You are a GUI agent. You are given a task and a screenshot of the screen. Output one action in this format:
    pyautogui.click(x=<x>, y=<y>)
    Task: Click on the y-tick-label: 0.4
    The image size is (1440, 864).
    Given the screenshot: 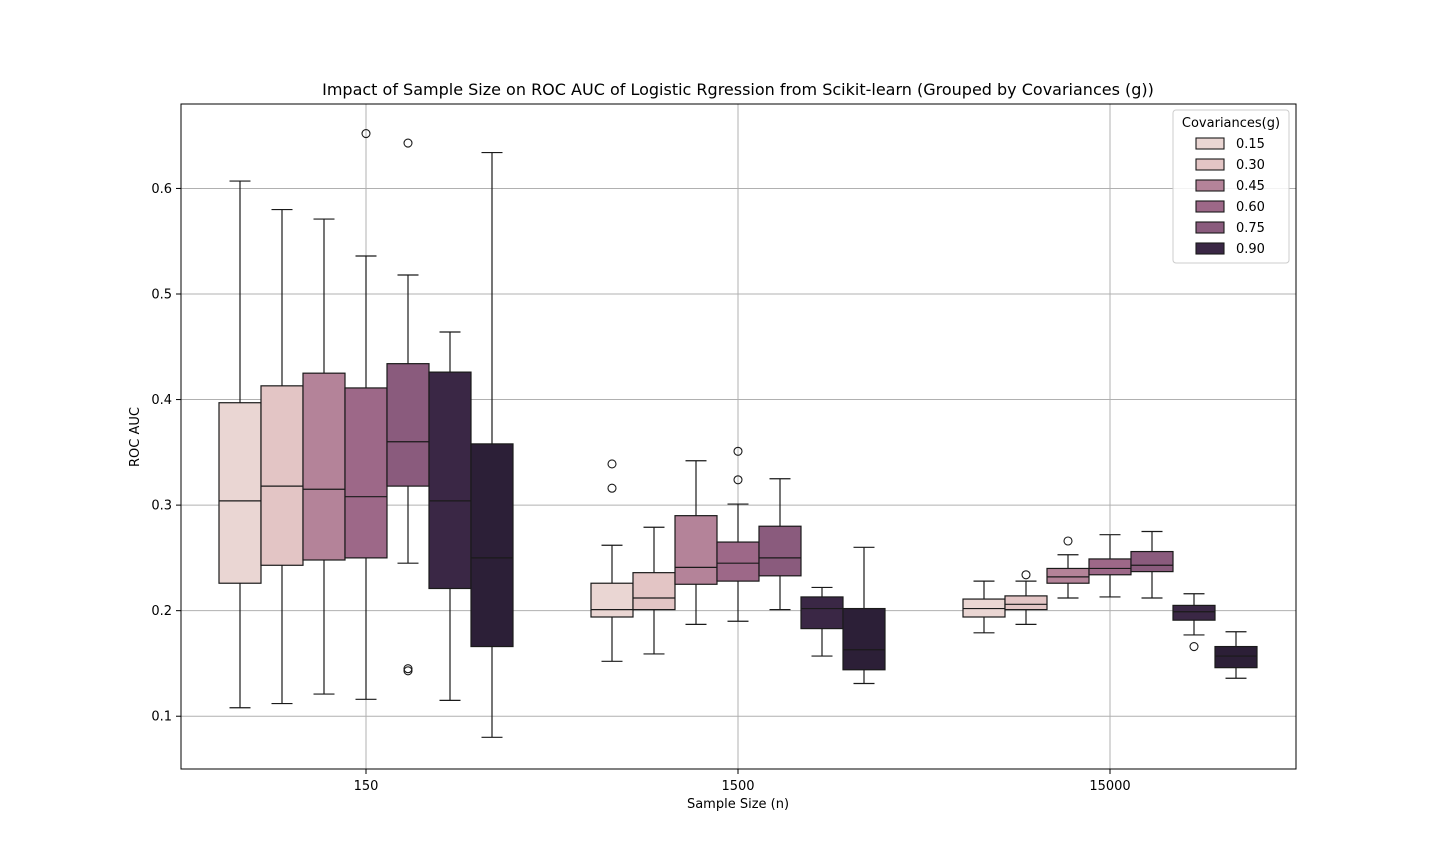 What is the action you would take?
    pyautogui.click(x=161, y=400)
    